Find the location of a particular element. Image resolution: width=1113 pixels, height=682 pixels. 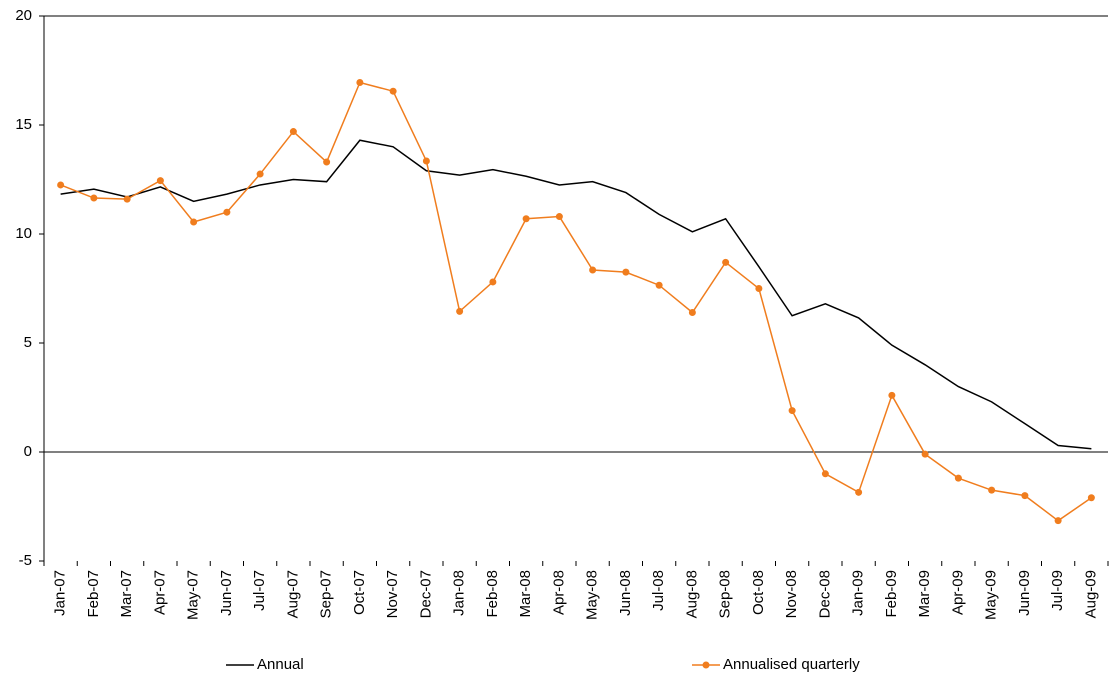

x-tick-label: Sep-08 is located at coordinates (725, 594).